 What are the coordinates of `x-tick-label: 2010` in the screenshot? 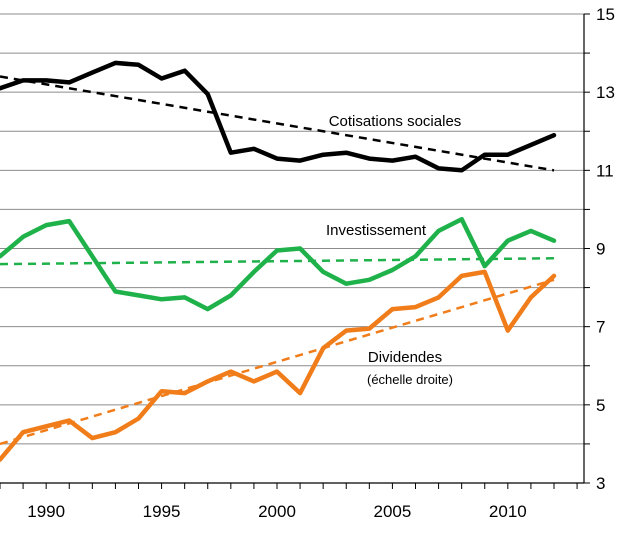 It's located at (508, 511).